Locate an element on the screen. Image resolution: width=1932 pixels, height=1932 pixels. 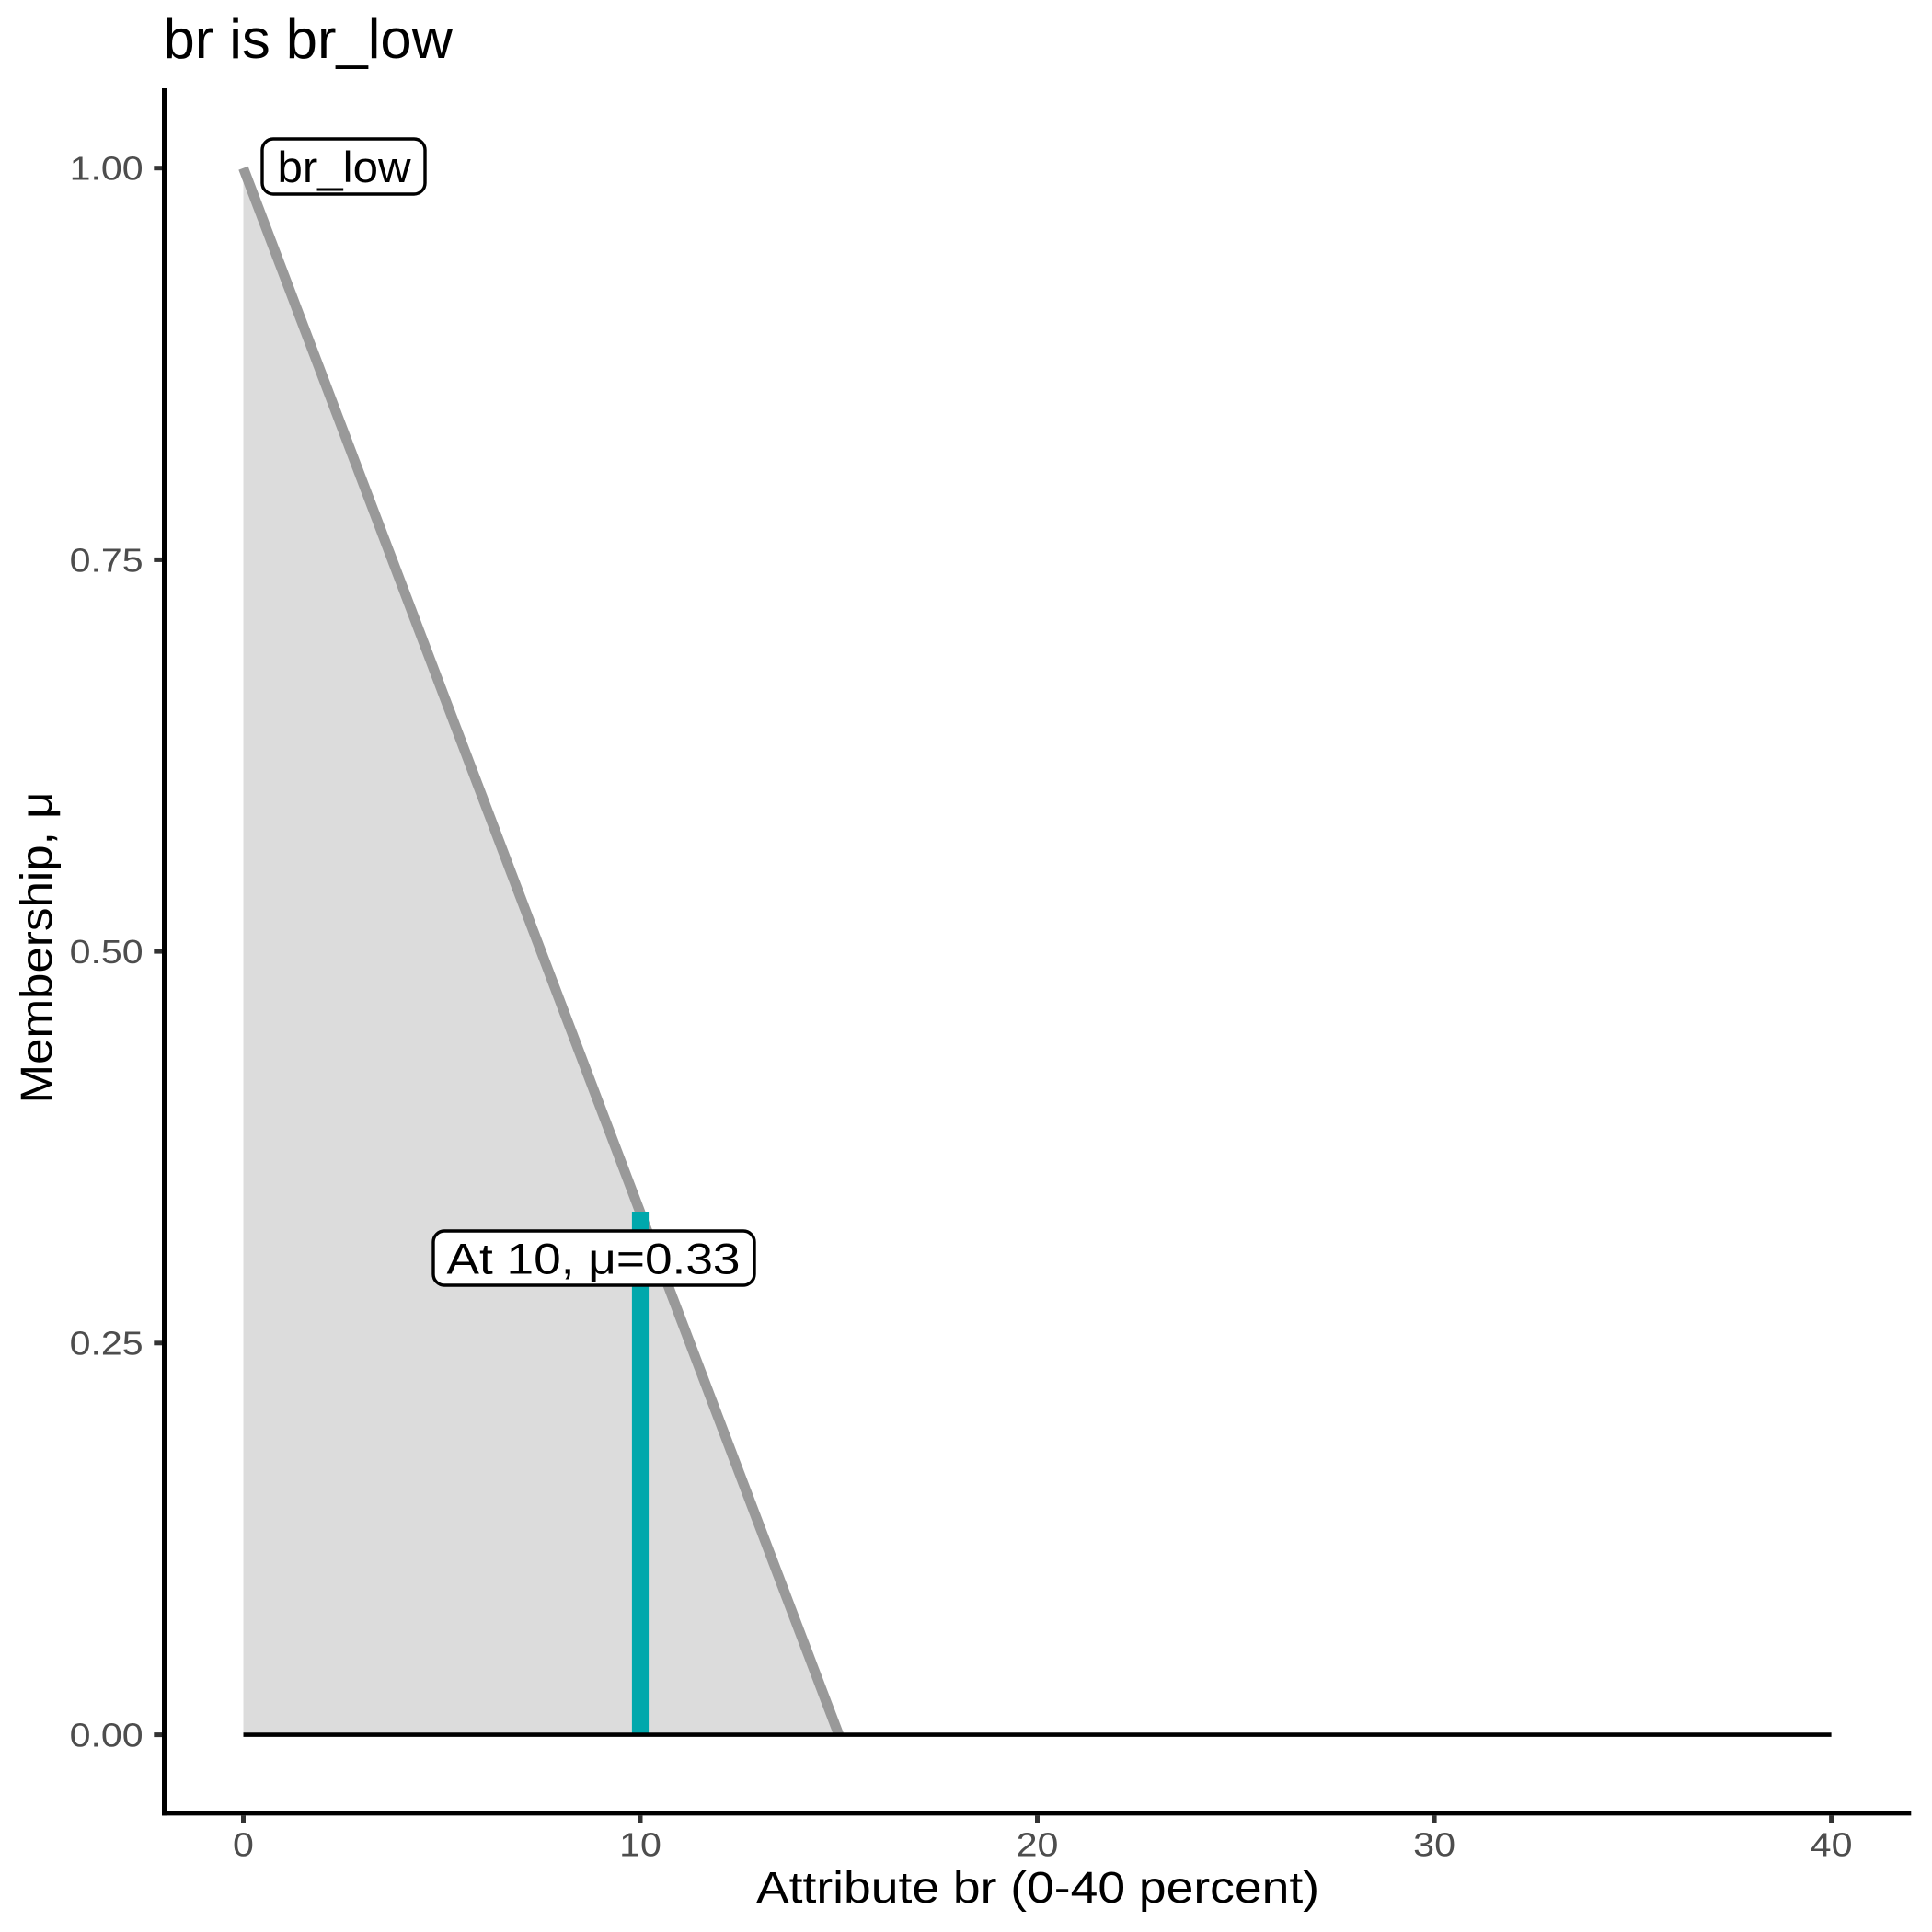
svg-text: 20 is located at coordinates (1038, 1844).